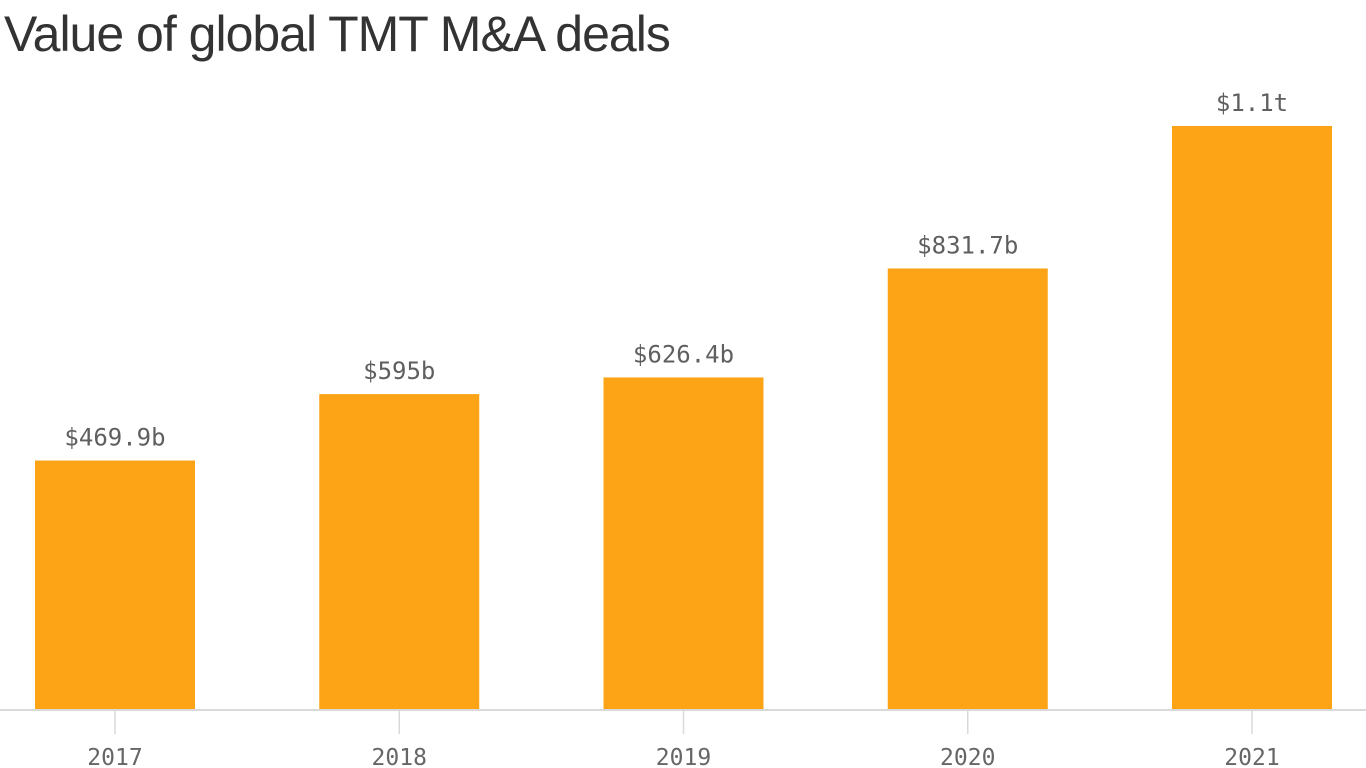  I want to click on value-label-2019: $626.4b, so click(683, 354).